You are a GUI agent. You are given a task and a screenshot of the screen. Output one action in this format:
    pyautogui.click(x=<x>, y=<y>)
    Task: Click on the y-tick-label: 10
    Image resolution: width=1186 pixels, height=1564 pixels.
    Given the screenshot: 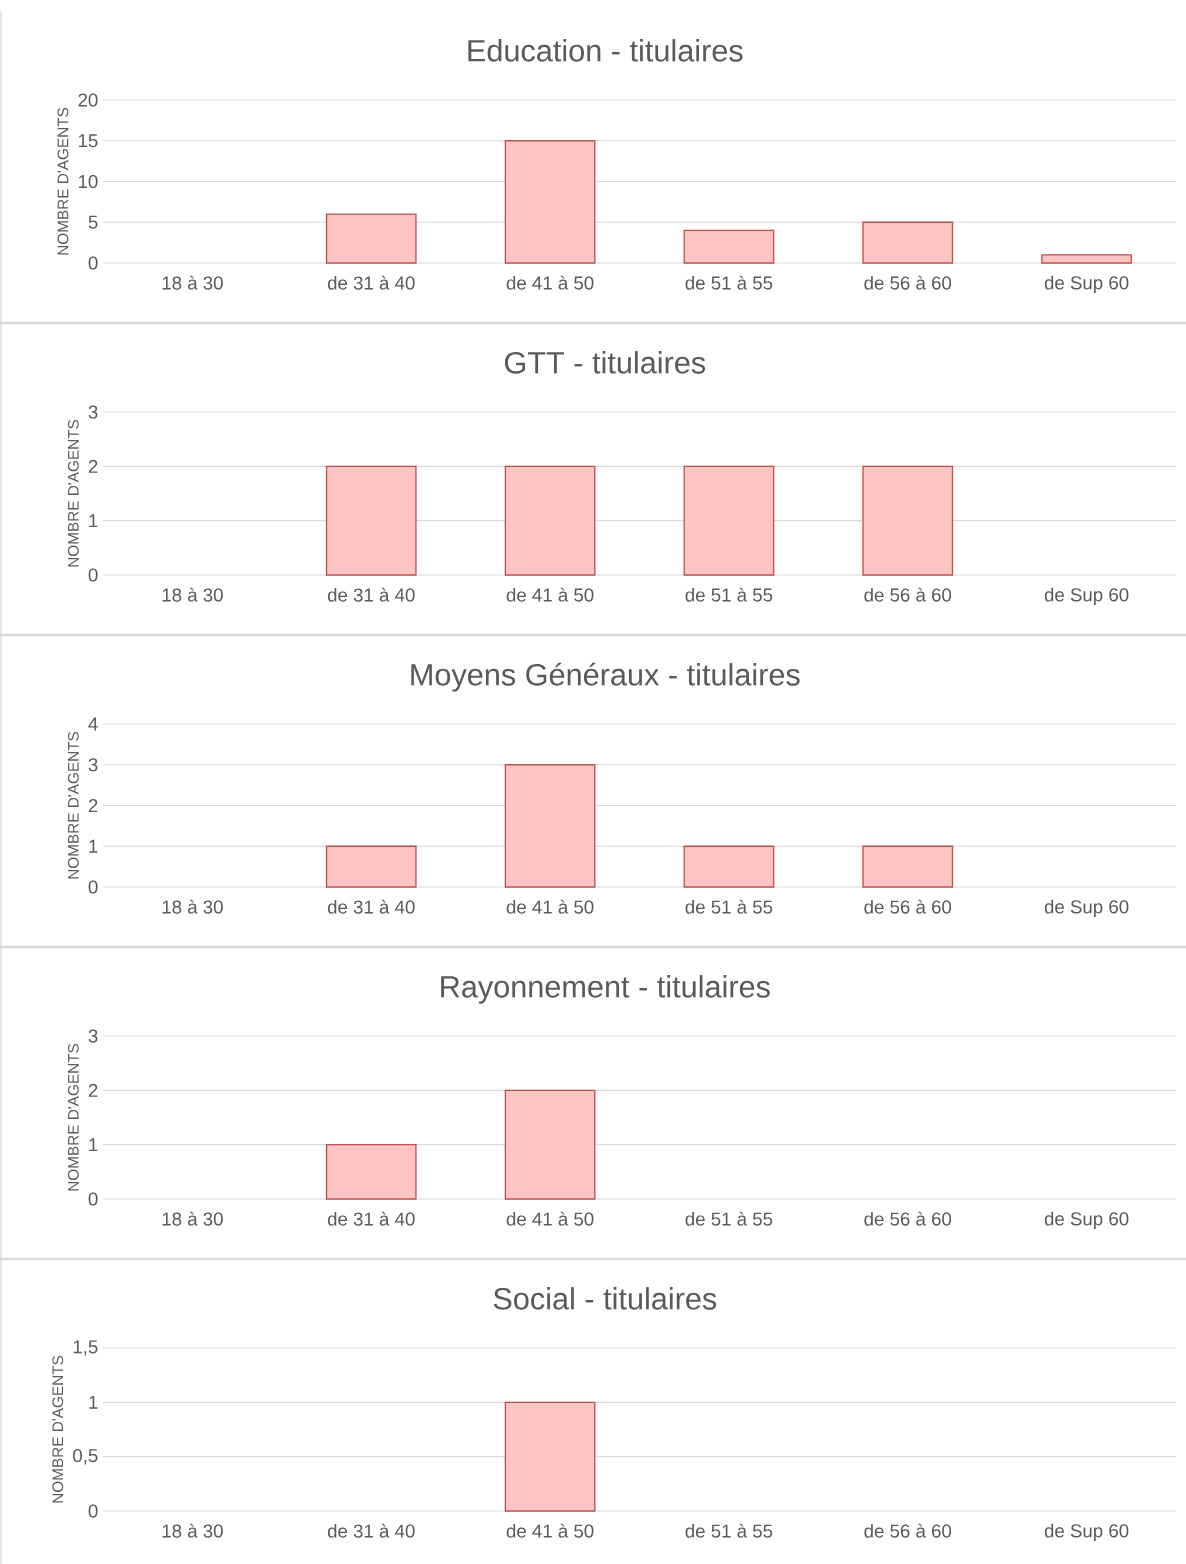 What is the action you would take?
    pyautogui.click(x=88, y=181)
    